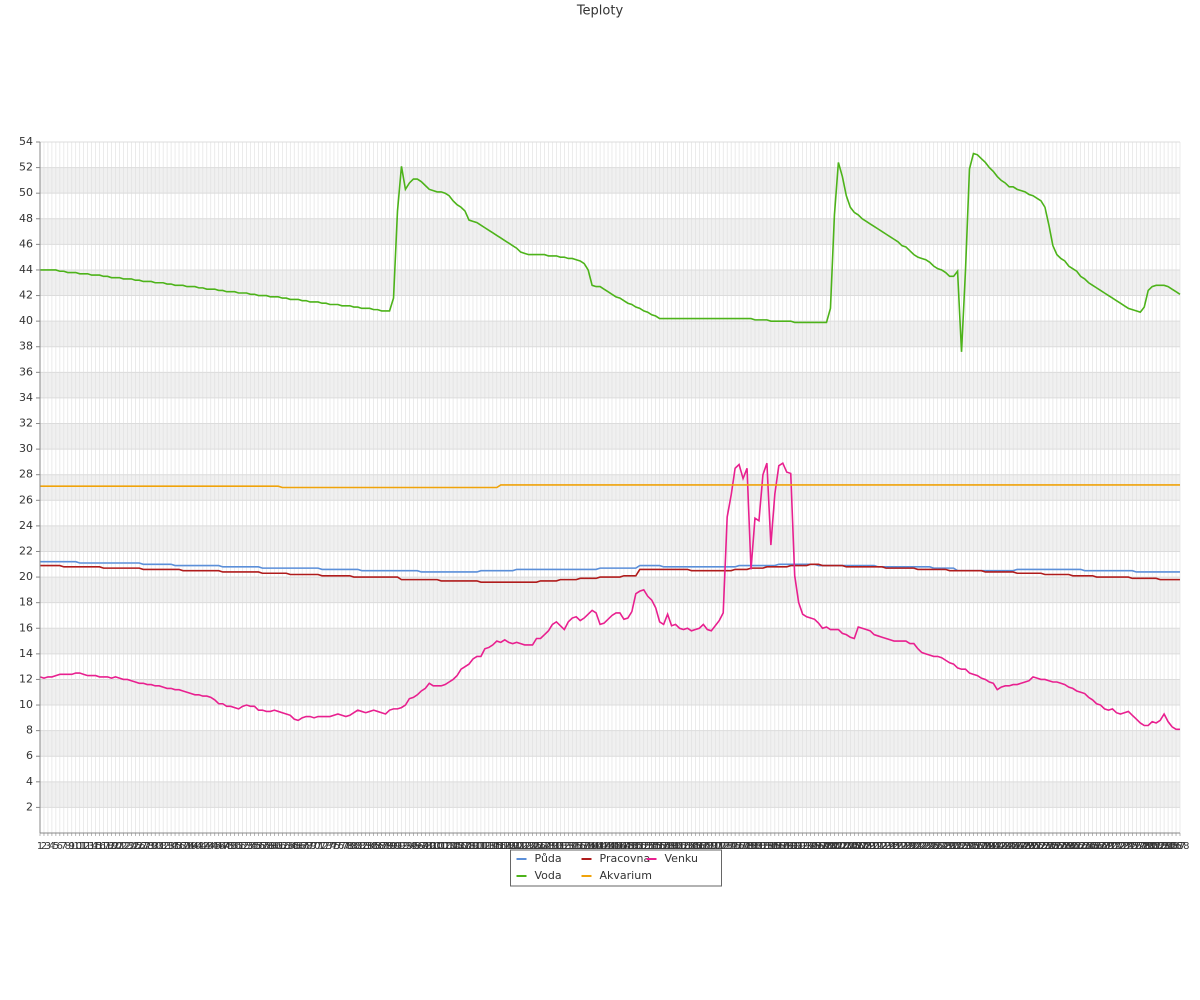 The height and width of the screenshot is (1000, 1200). What do you see at coordinates (441, 846) in the screenshot?
I see `x-tick-label: 102` at bounding box center [441, 846].